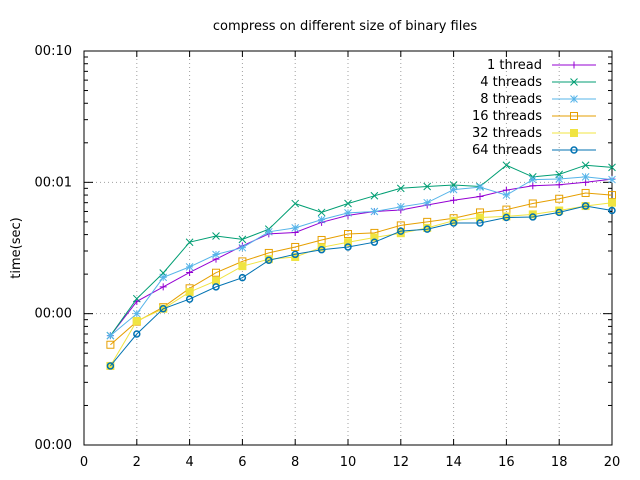 Image resolution: width=640 pixels, height=480 pixels. I want to click on y-axis-label: time(sec), so click(16, 247).